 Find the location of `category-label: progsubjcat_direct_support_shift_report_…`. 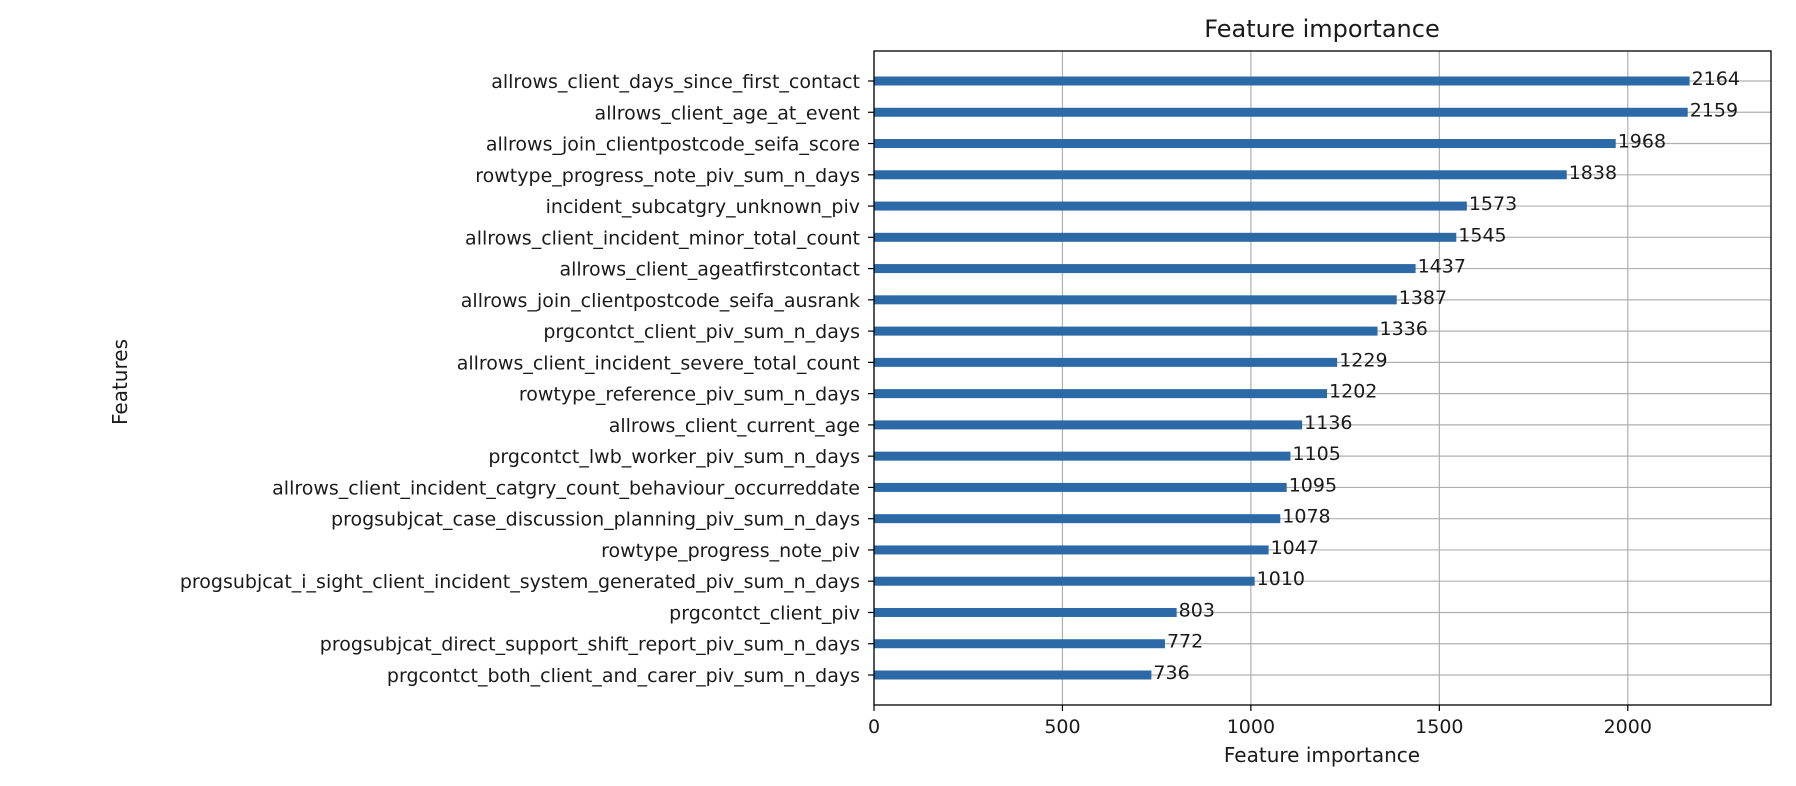

category-label: progsubjcat_direct_support_shift_report_… is located at coordinates (590, 645).